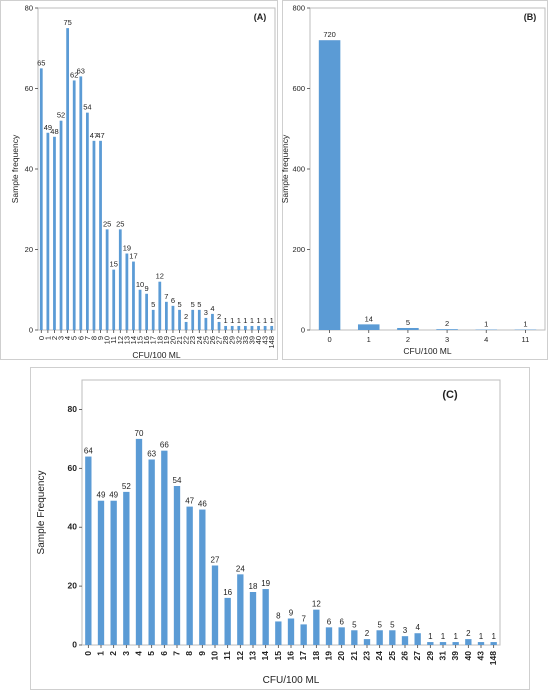 The image size is (550, 692). What do you see at coordinates (74, 338) in the screenshot?
I see `x-tick-label: 5` at bounding box center [74, 338].